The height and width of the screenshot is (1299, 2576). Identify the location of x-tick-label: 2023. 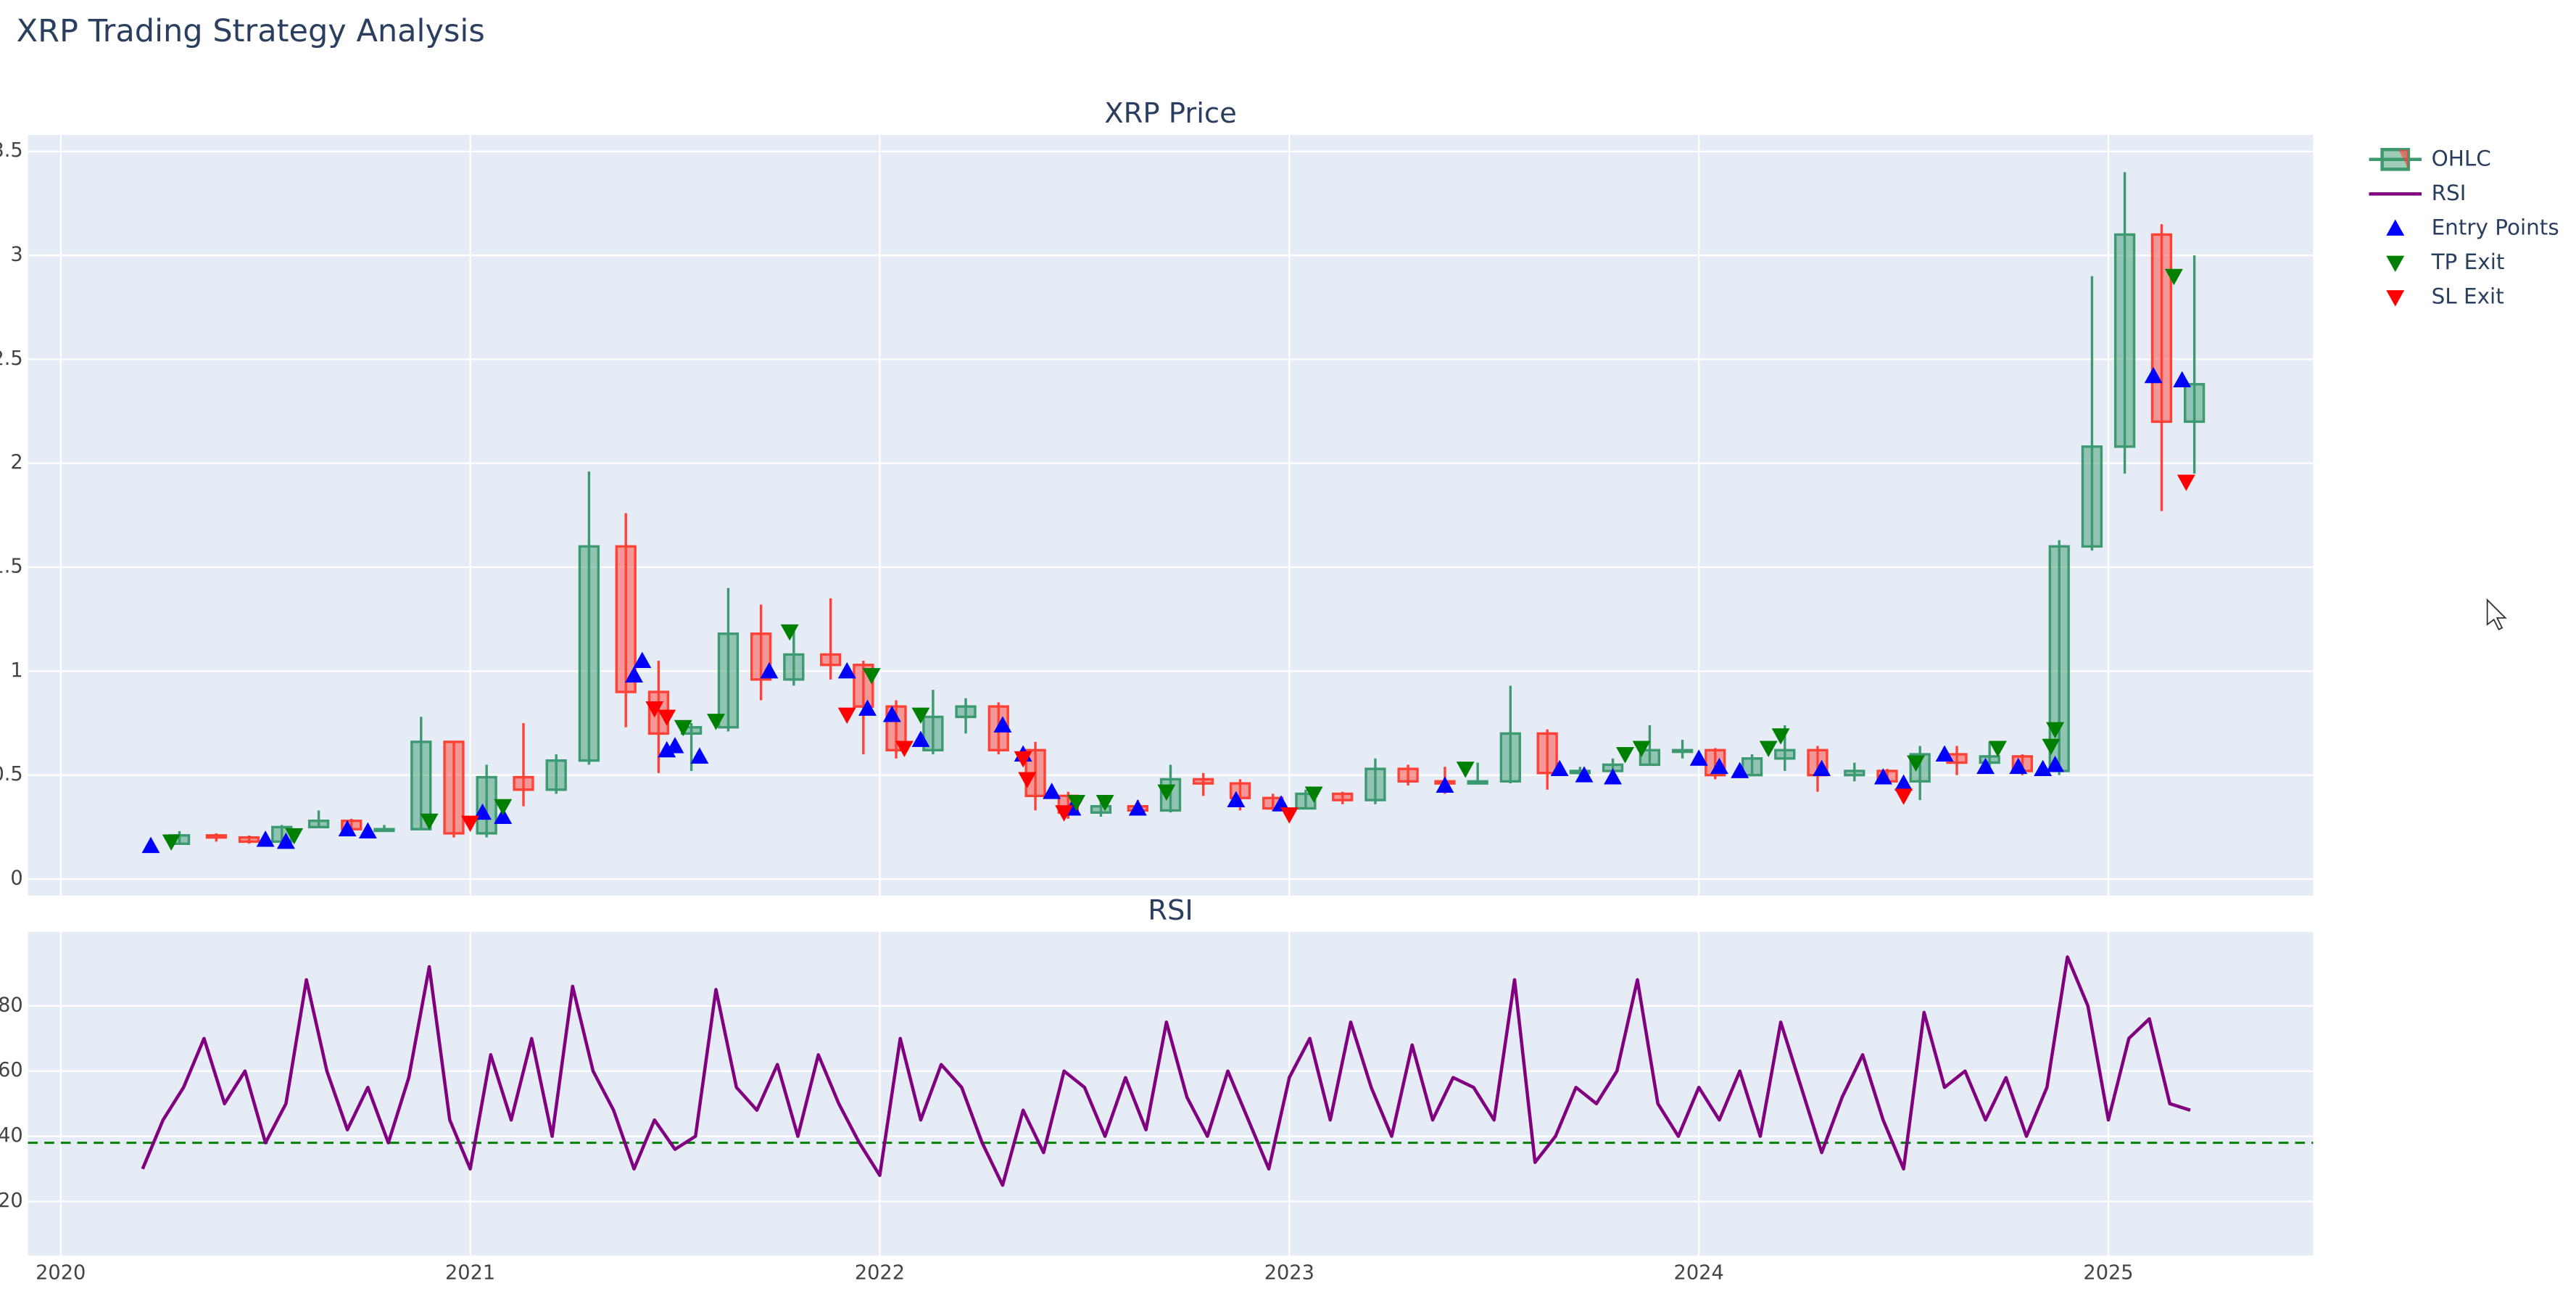
(1289, 1273).